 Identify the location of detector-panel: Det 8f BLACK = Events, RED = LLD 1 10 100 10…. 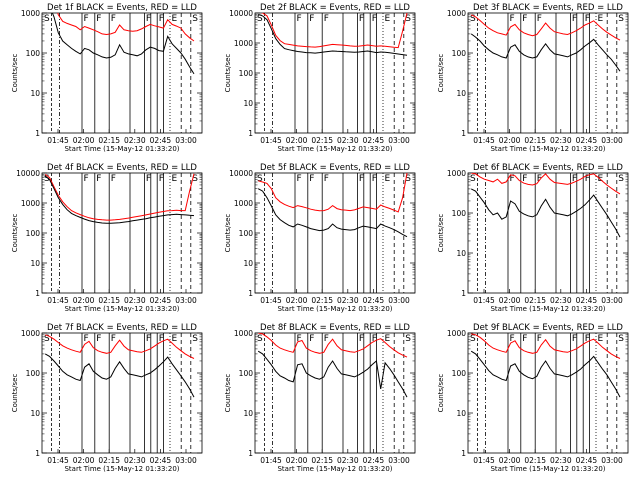
(320, 398).